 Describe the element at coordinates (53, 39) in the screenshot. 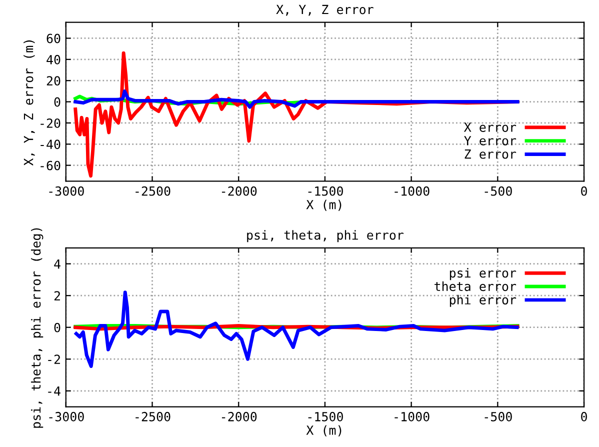

I see `y-tick-label: 60` at that location.